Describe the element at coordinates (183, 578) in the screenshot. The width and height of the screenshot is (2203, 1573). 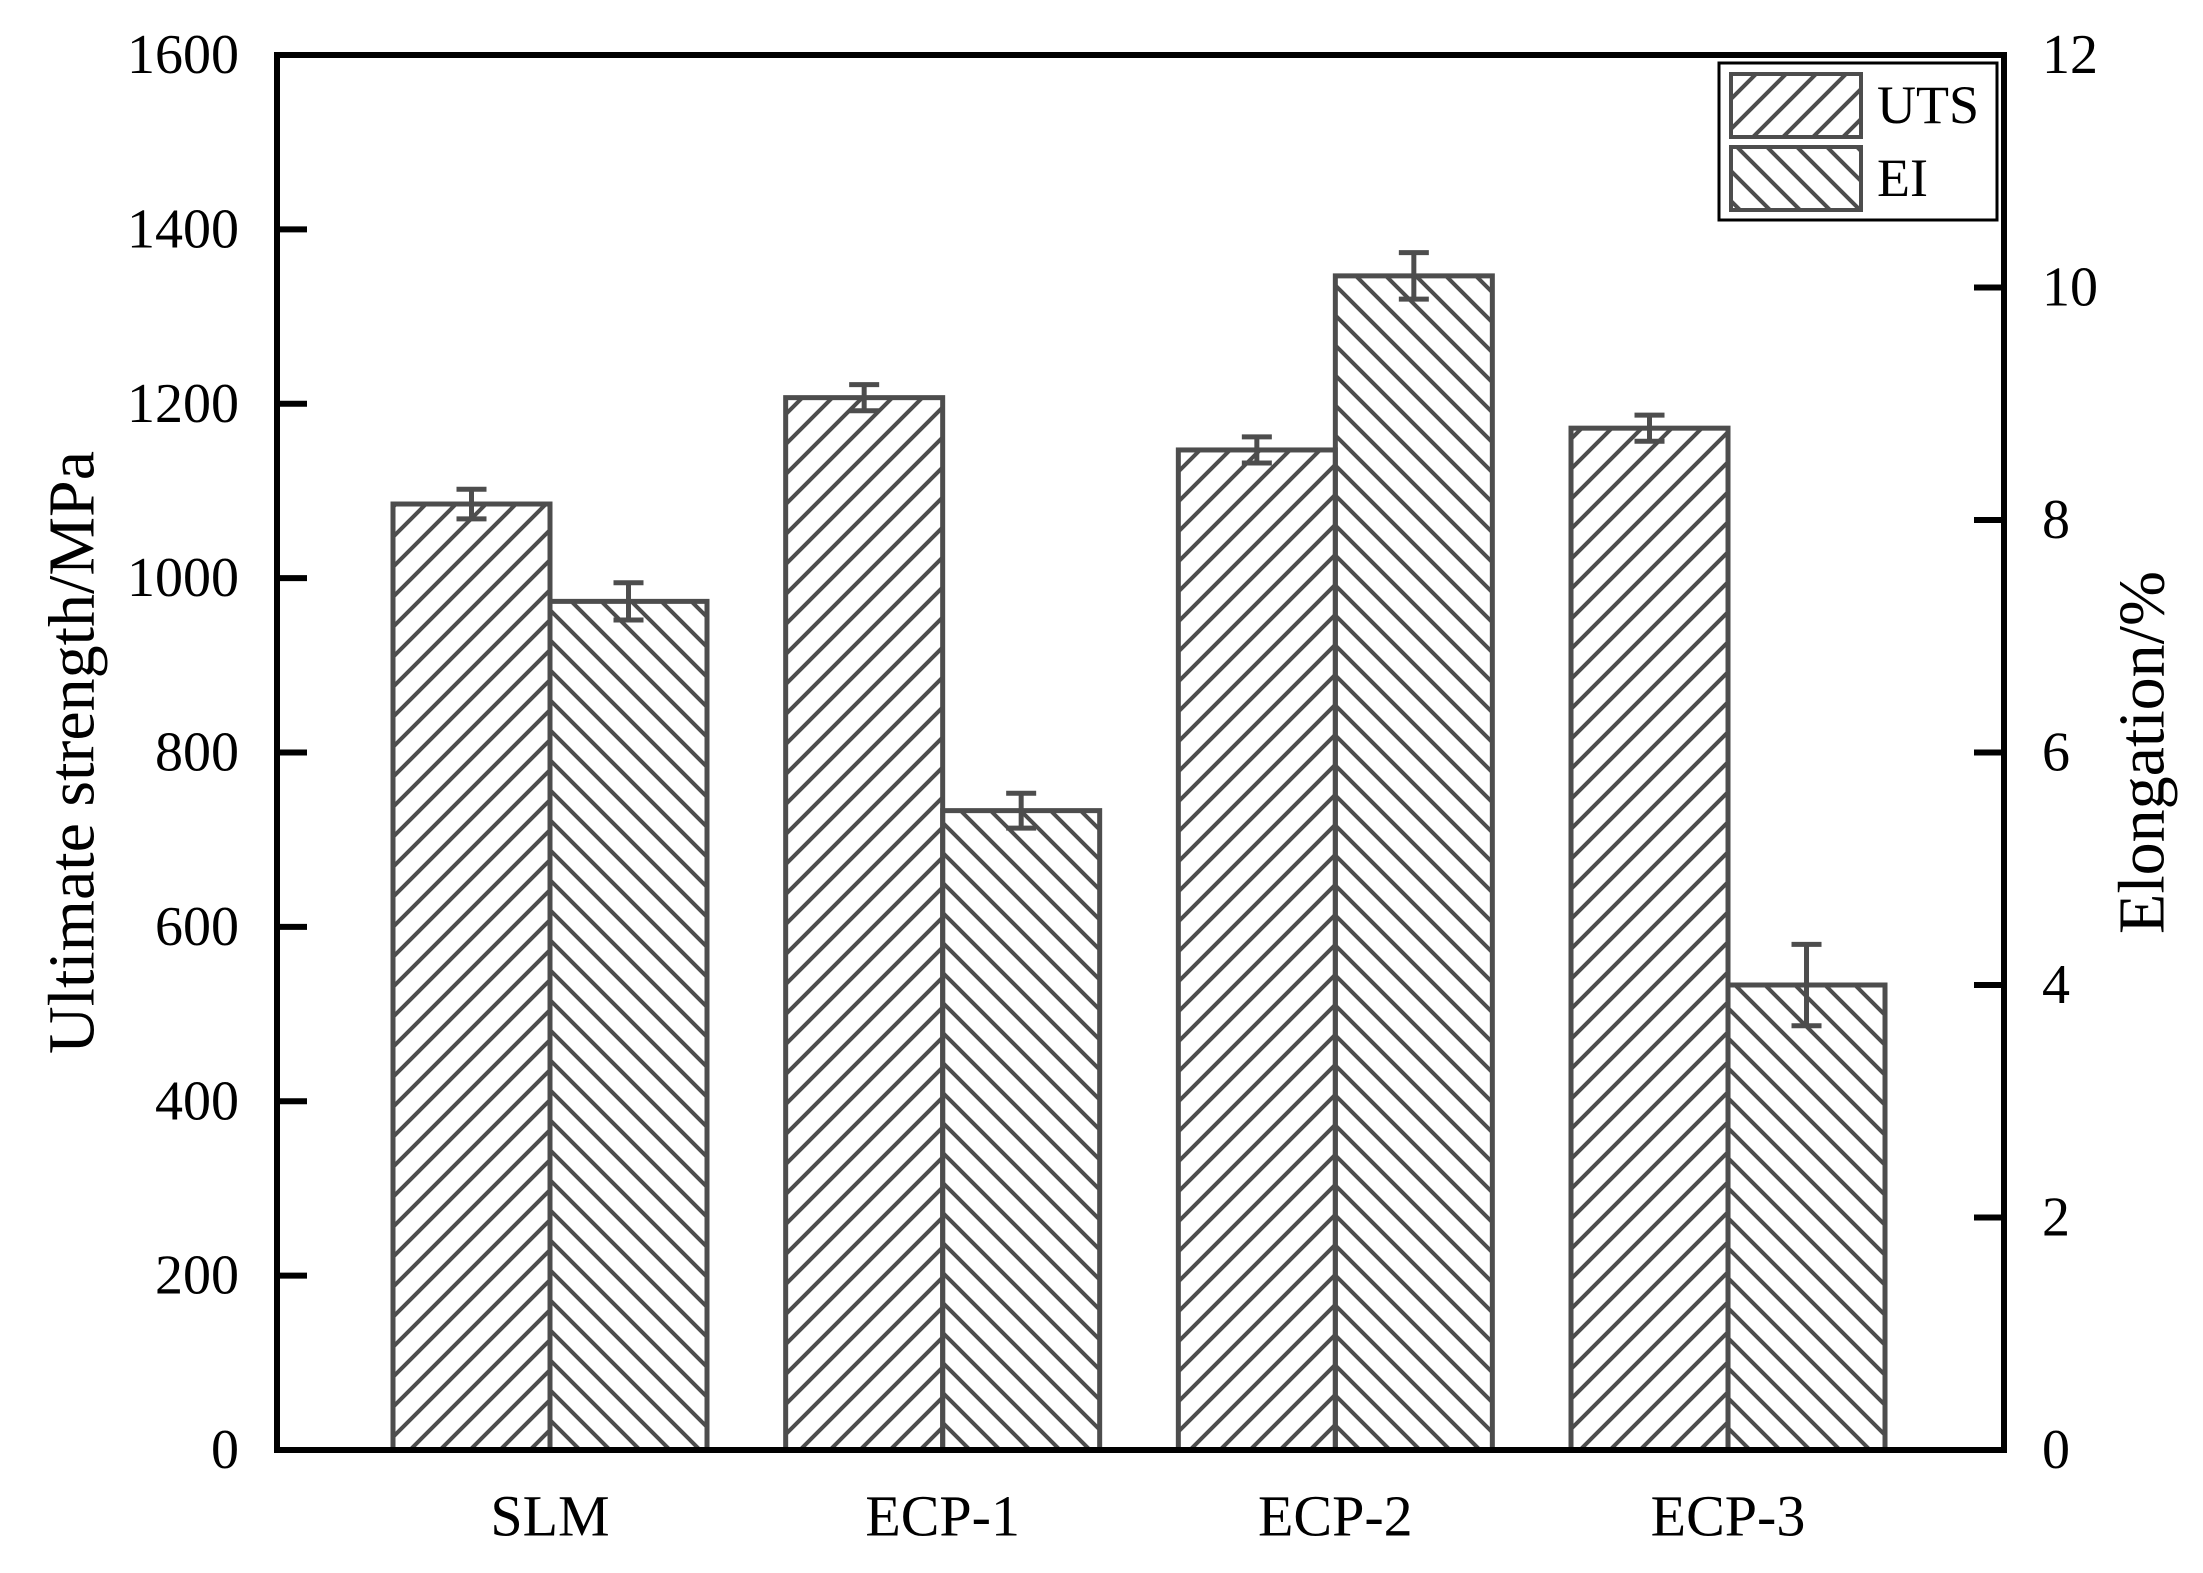
I see `left-axis-tick-label: 1000` at that location.